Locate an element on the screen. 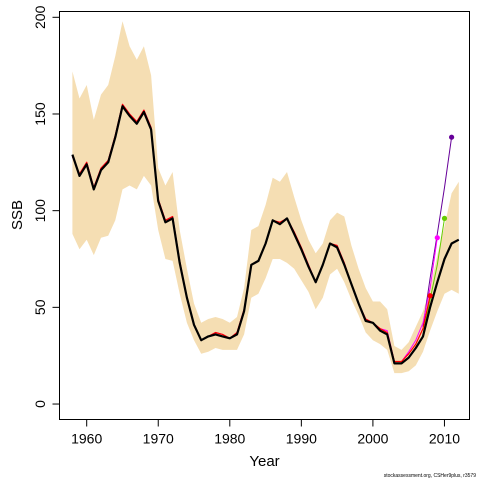 The height and width of the screenshot is (480, 480). x-tick-label: 2010 is located at coordinates (444, 439).